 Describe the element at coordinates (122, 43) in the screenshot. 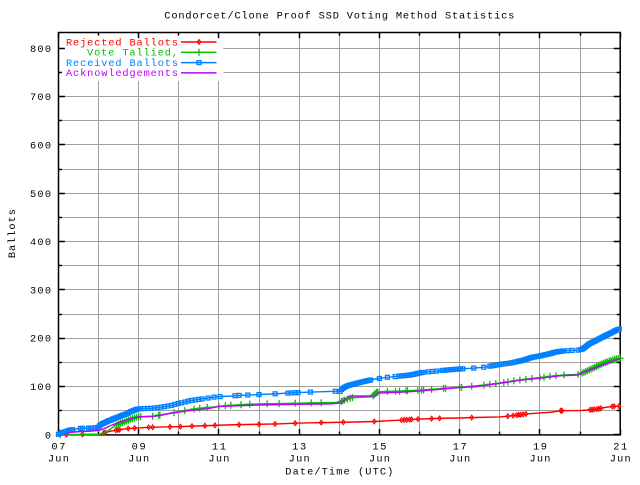

I see `svg-text: Rejected Ballots` at that location.